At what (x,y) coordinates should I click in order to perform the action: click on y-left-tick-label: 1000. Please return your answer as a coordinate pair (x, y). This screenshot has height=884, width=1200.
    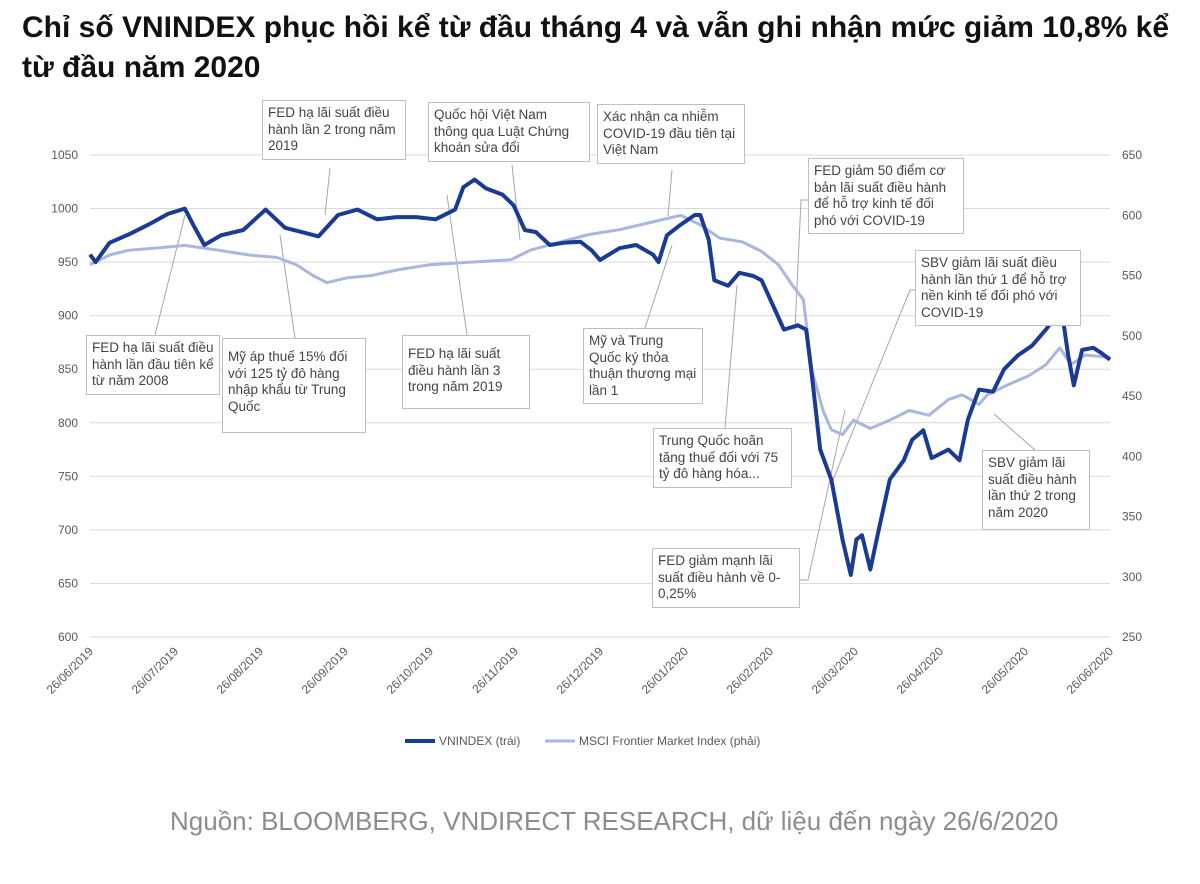
    Looking at the image, I should click on (64, 209).